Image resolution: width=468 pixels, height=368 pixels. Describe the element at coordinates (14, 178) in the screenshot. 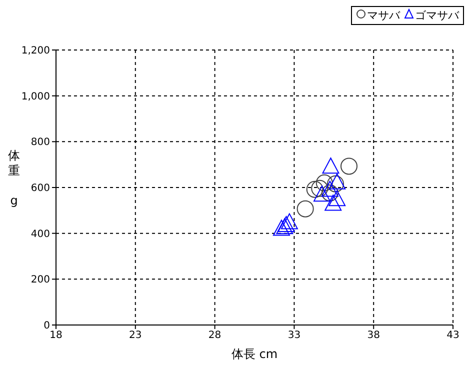

I see `text: 体重 g` at that location.